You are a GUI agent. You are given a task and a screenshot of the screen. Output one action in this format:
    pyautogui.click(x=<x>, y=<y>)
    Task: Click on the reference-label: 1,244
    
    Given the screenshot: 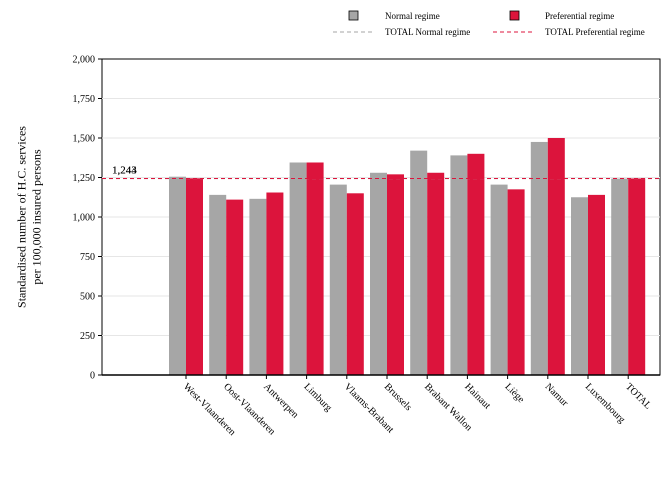 What is the action you would take?
    pyautogui.click(x=124, y=170)
    